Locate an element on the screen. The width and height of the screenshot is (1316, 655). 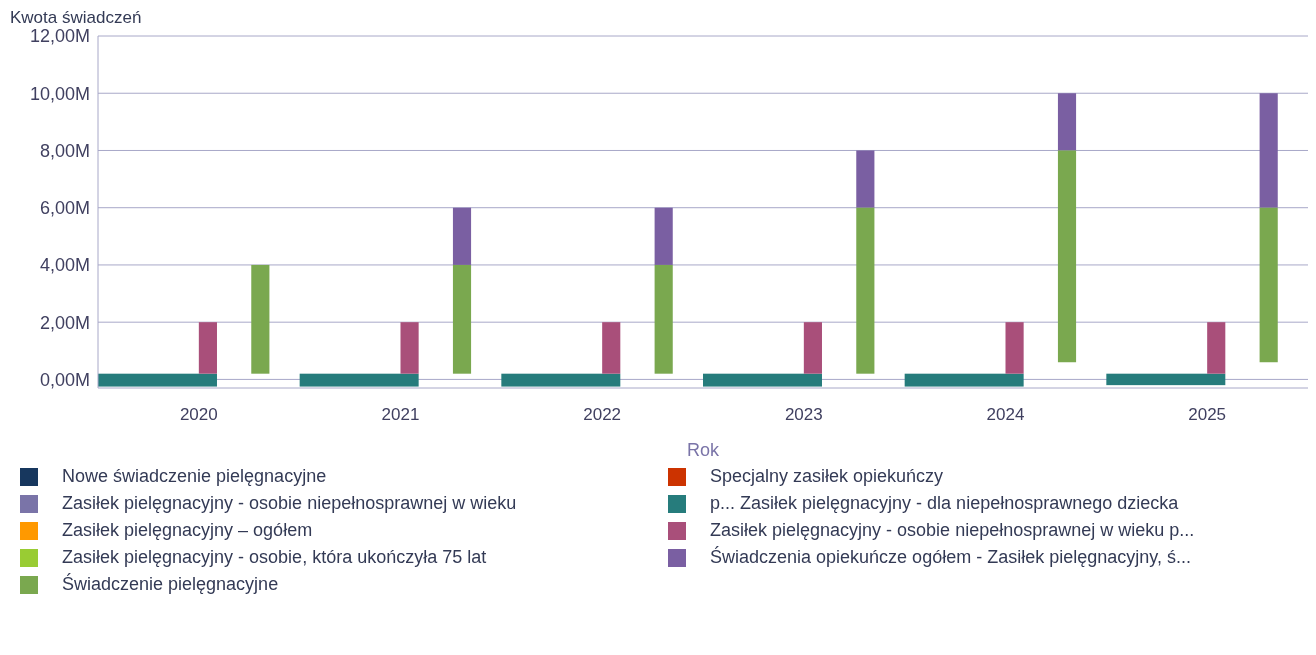
legend-label: Zasiłek pielęgnacyjny - osobie niepełnosprawnej w wieku is located at coordinates (289, 503).